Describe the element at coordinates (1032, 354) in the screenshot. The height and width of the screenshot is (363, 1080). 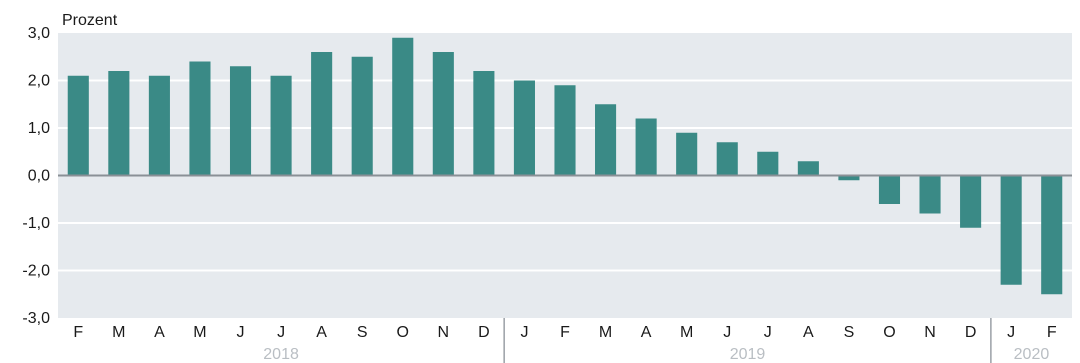
I see `year-label: 2020` at that location.